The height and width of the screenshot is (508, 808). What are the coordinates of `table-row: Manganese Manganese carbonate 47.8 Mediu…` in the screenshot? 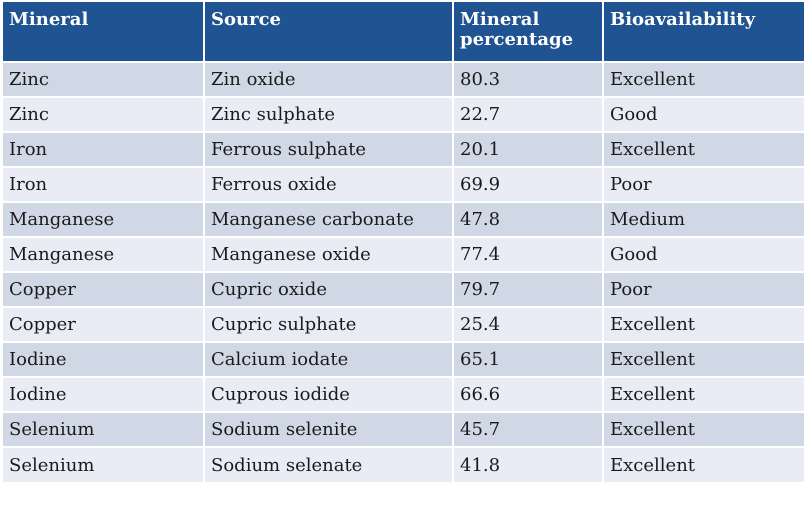 It's located at (403, 219).